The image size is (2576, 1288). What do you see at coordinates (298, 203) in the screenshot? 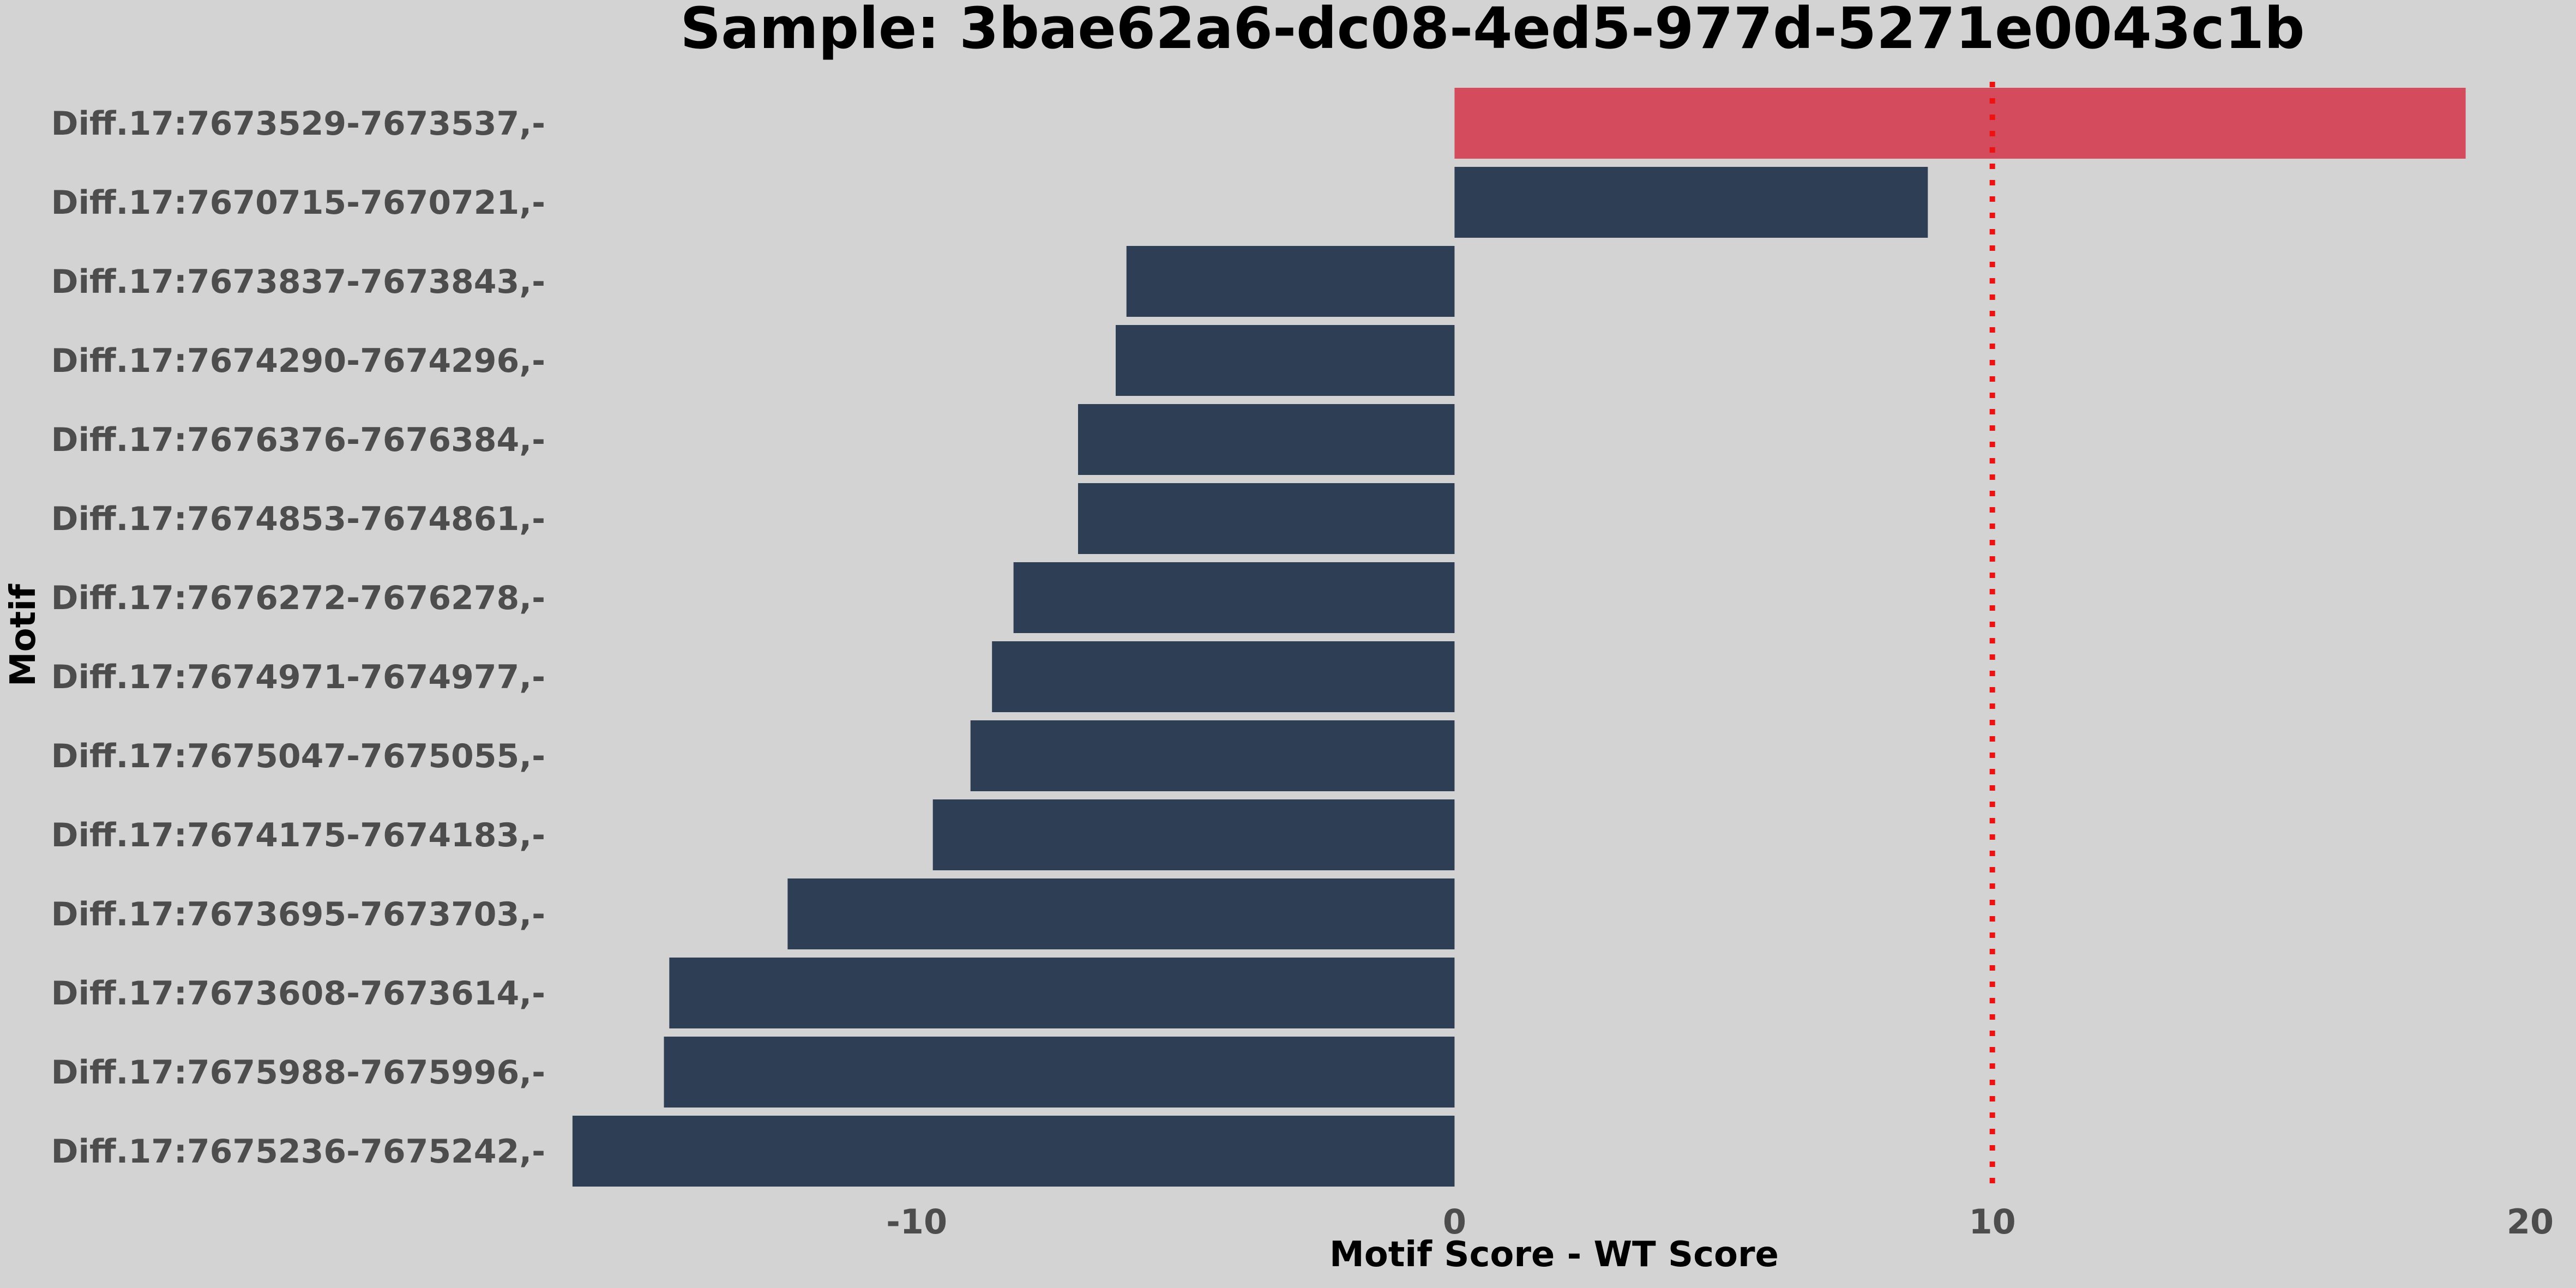
I see `y-tick-label: Diff.17:7670715-7670721,-` at bounding box center [298, 203].